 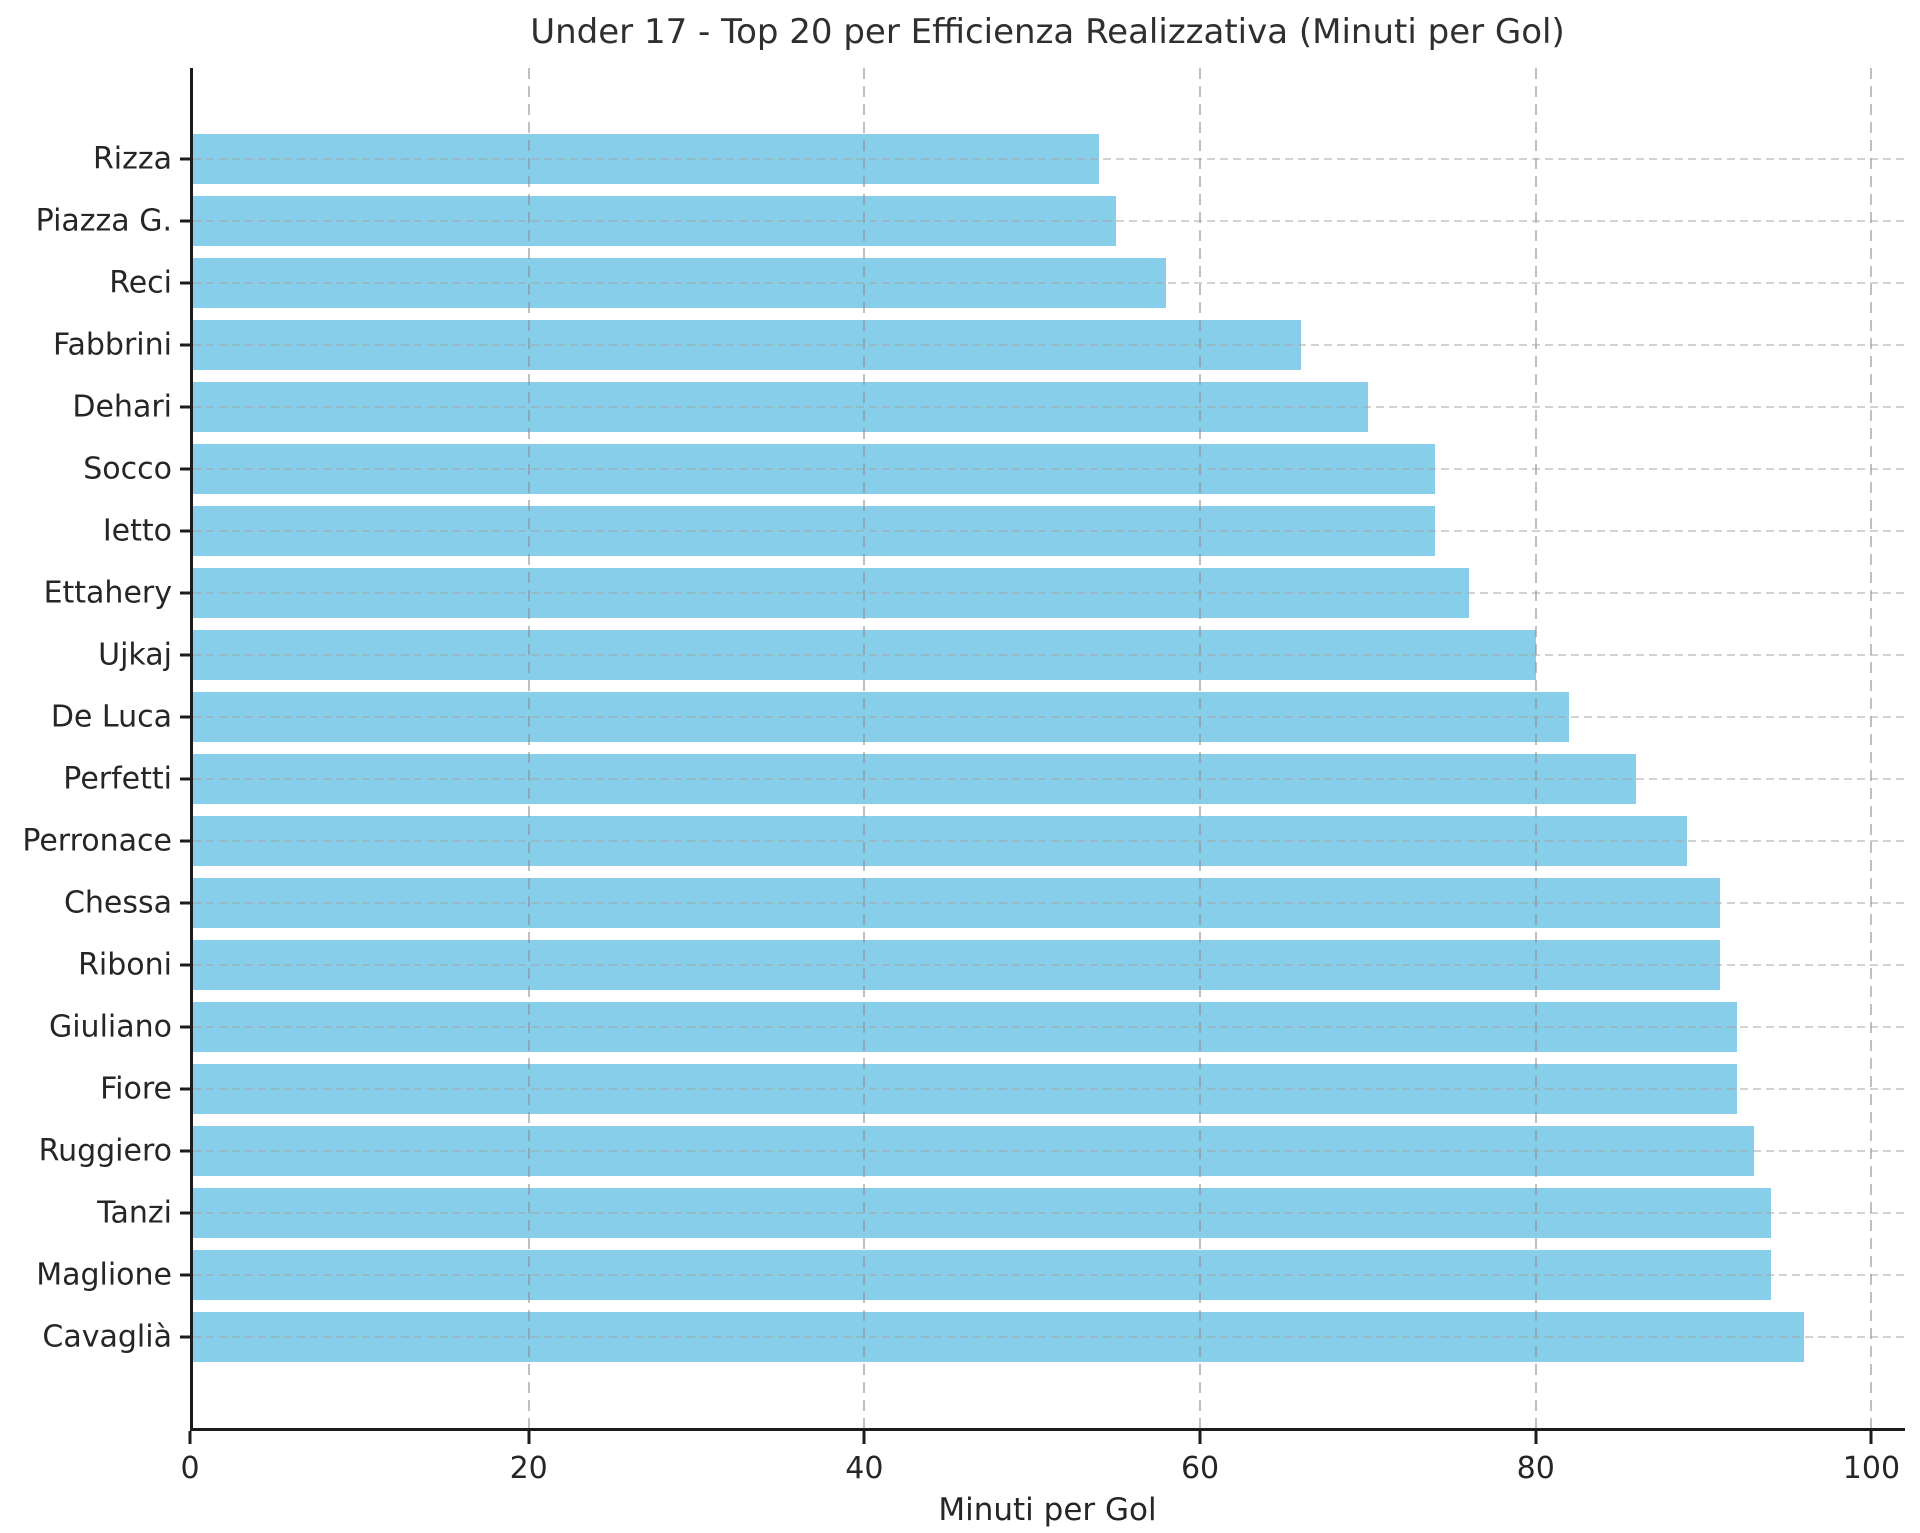 What do you see at coordinates (864, 1468) in the screenshot?
I see `x-tick-label: 40` at bounding box center [864, 1468].